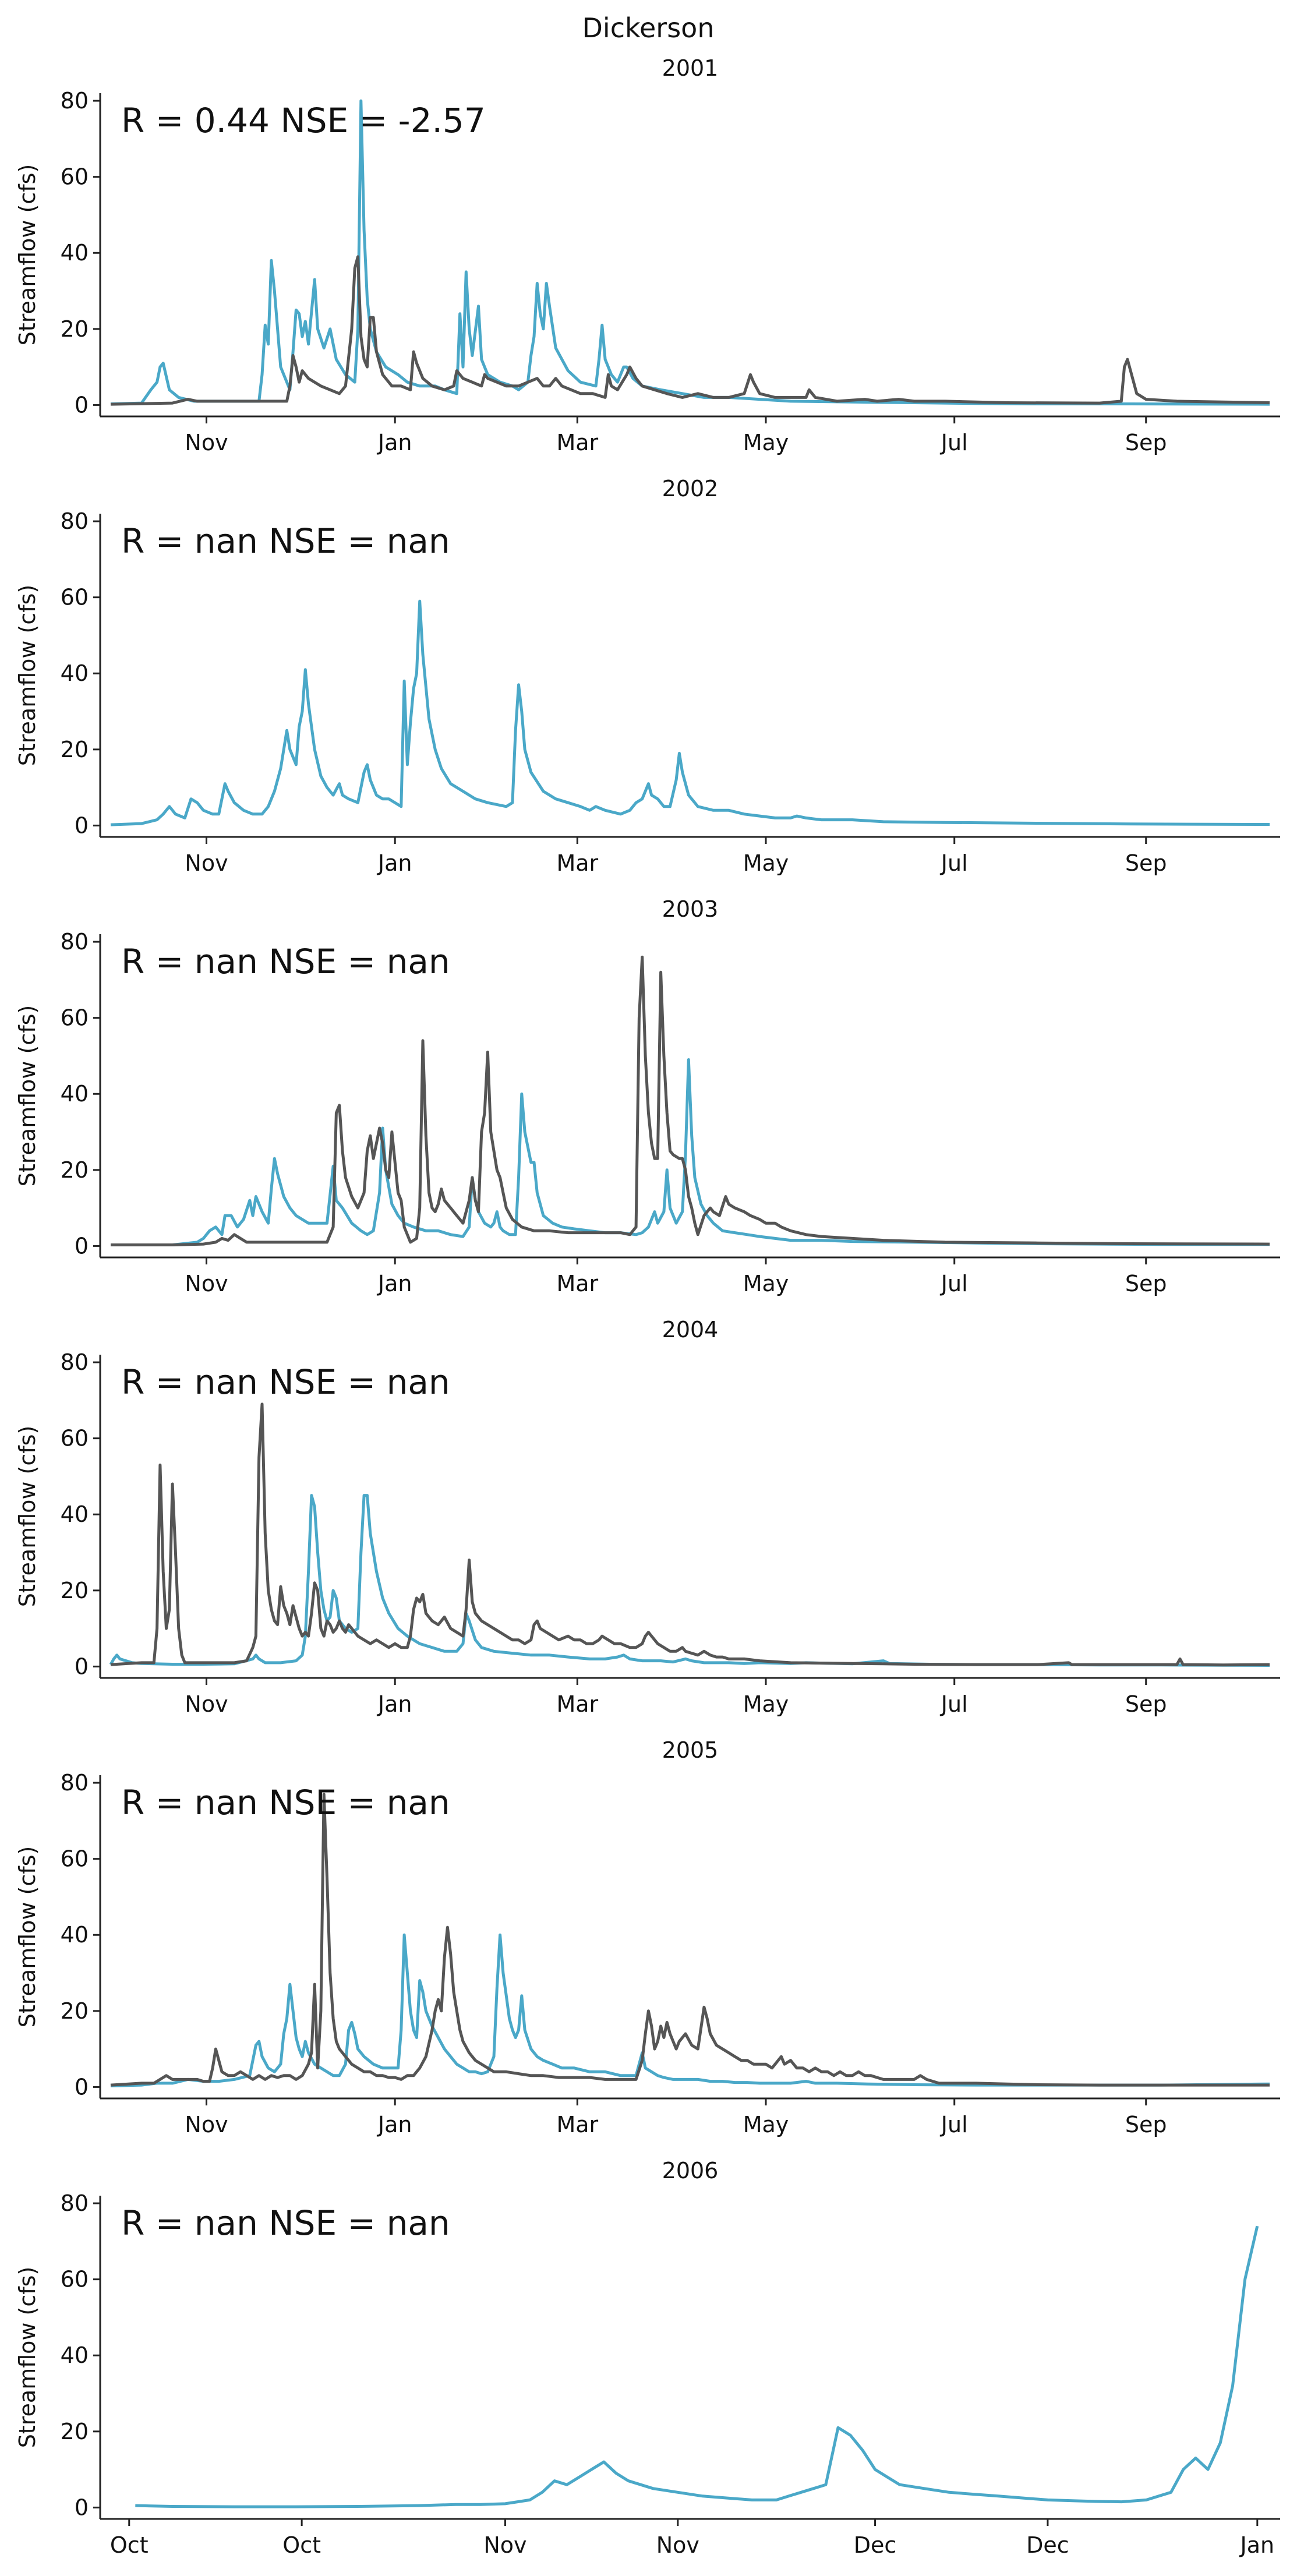  I want to click on panel-title: 2006, so click(690, 2170).